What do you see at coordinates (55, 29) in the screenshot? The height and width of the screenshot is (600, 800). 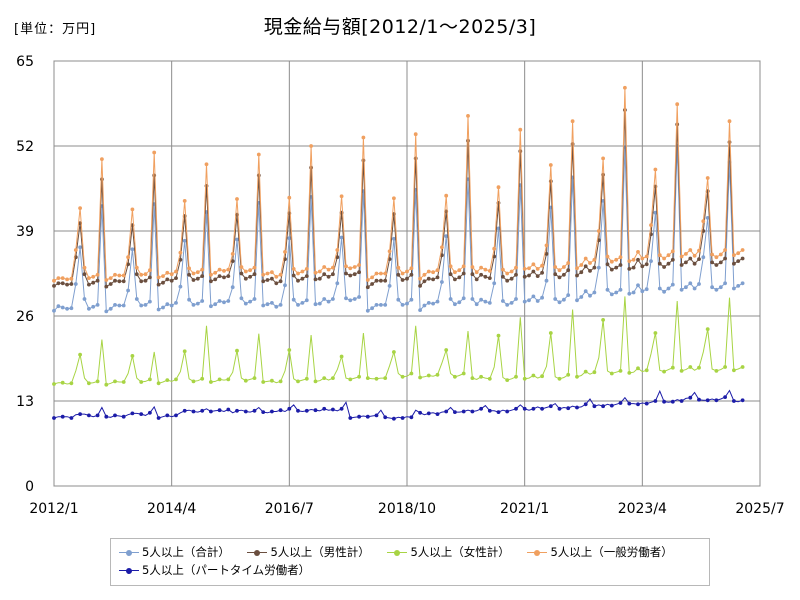 I see `unit-label: [単位：万円]` at bounding box center [55, 29].